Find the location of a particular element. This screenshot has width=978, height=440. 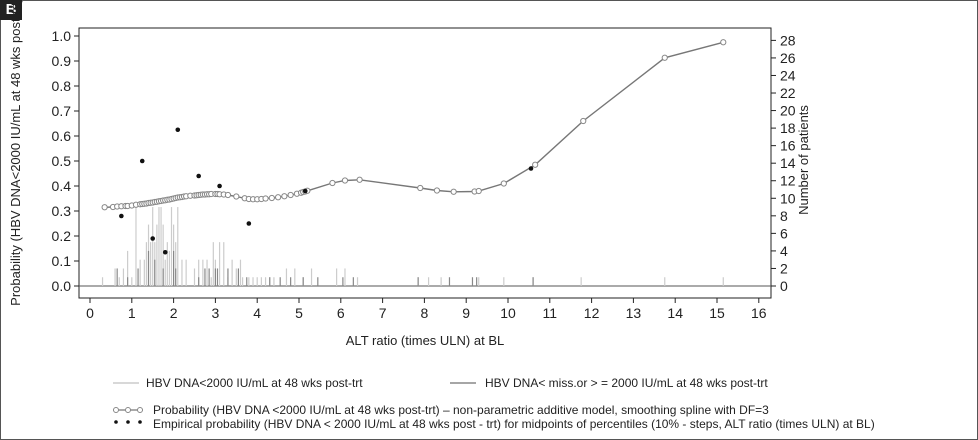

panel-label: B is located at coordinates (11, 10).